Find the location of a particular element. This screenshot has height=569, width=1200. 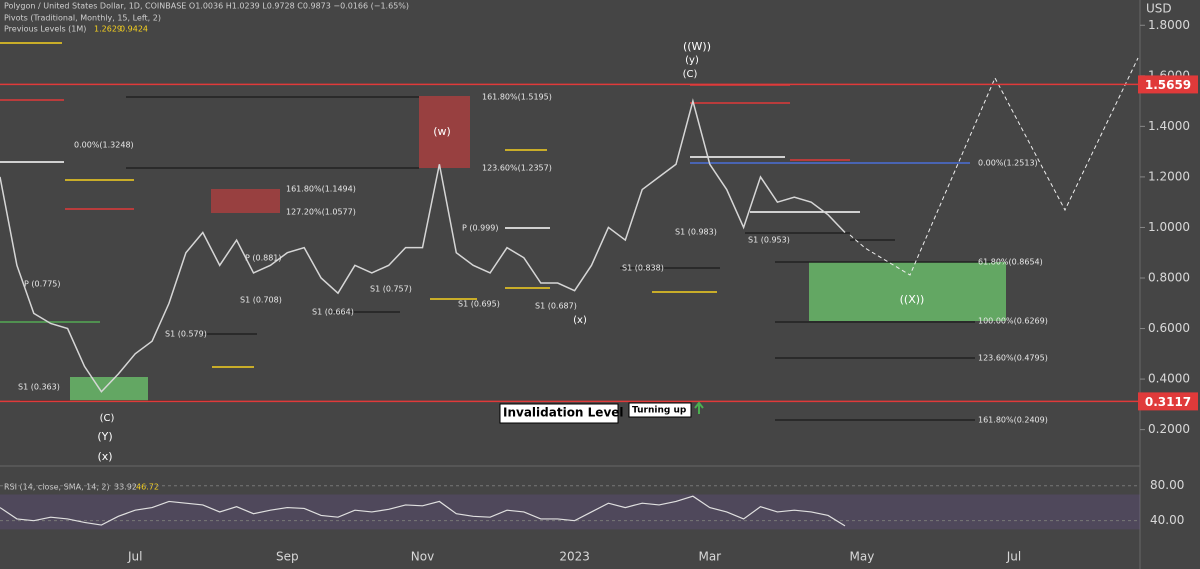

annotation: S1 (0.363) is located at coordinates (39, 387).